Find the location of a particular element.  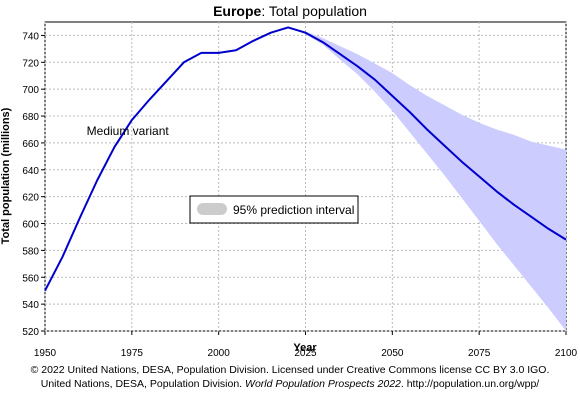

legend: 95% prediction interval is located at coordinates (274, 209).